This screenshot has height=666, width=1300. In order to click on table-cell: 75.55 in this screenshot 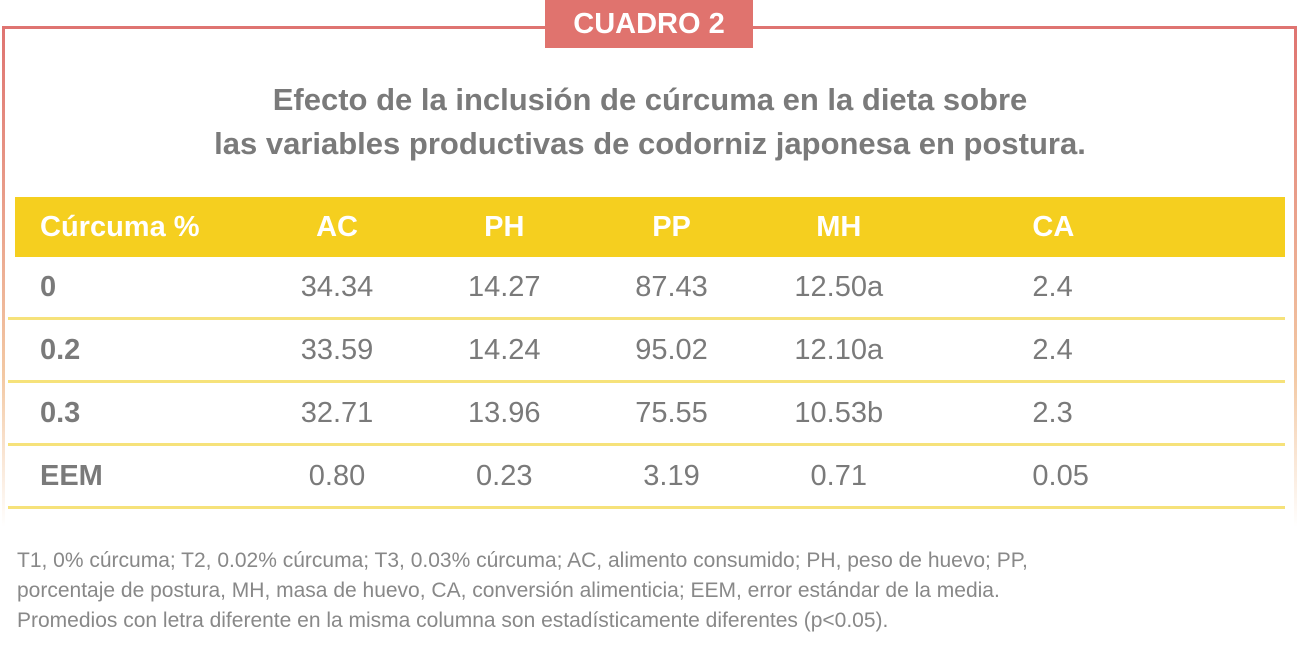, I will do `click(671, 412)`.